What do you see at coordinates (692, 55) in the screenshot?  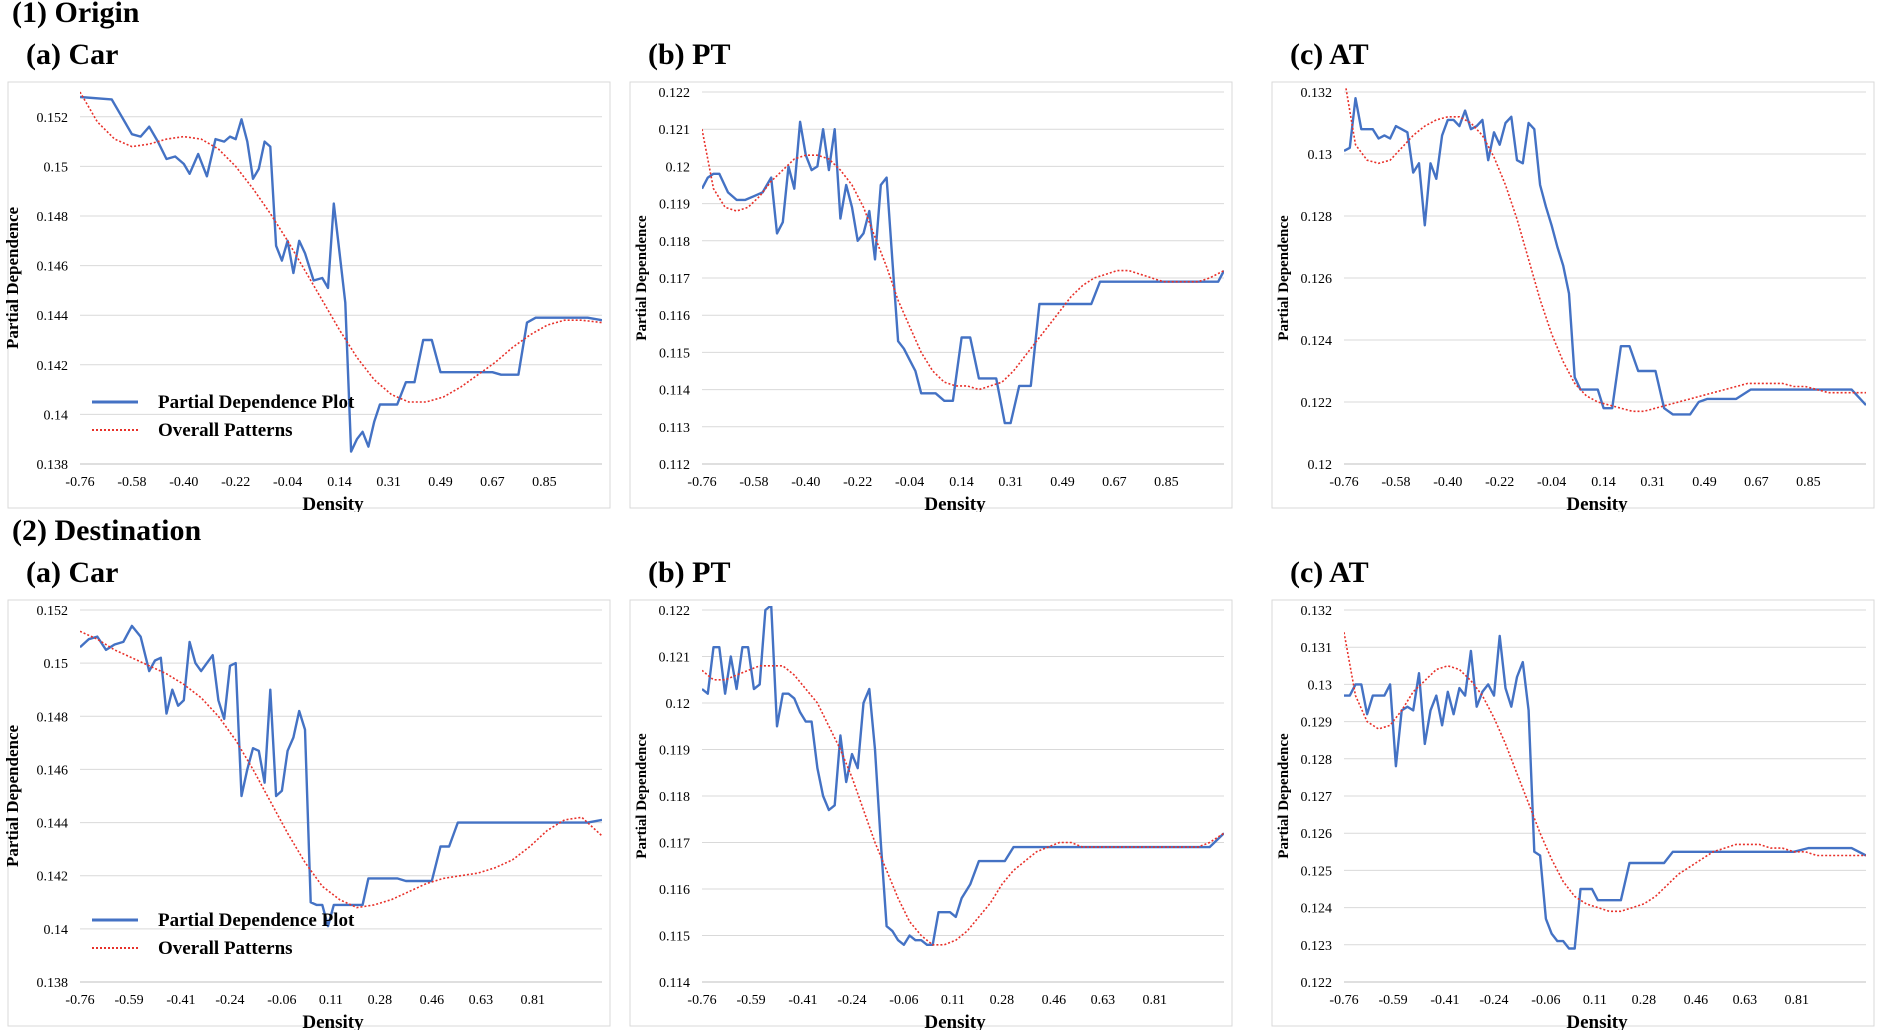 I see `chart-title: (b) PT` at bounding box center [692, 55].